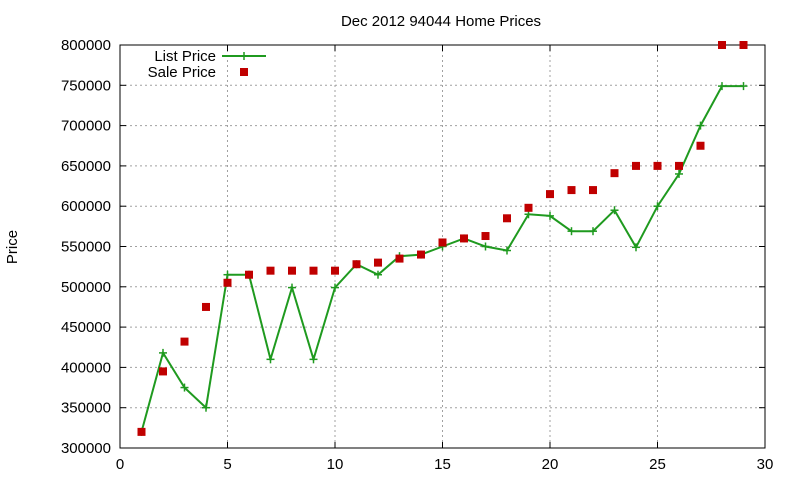 This screenshot has height=480, width=800. I want to click on chart-title: Dec 2012 94044 Home Prices, so click(441, 21).